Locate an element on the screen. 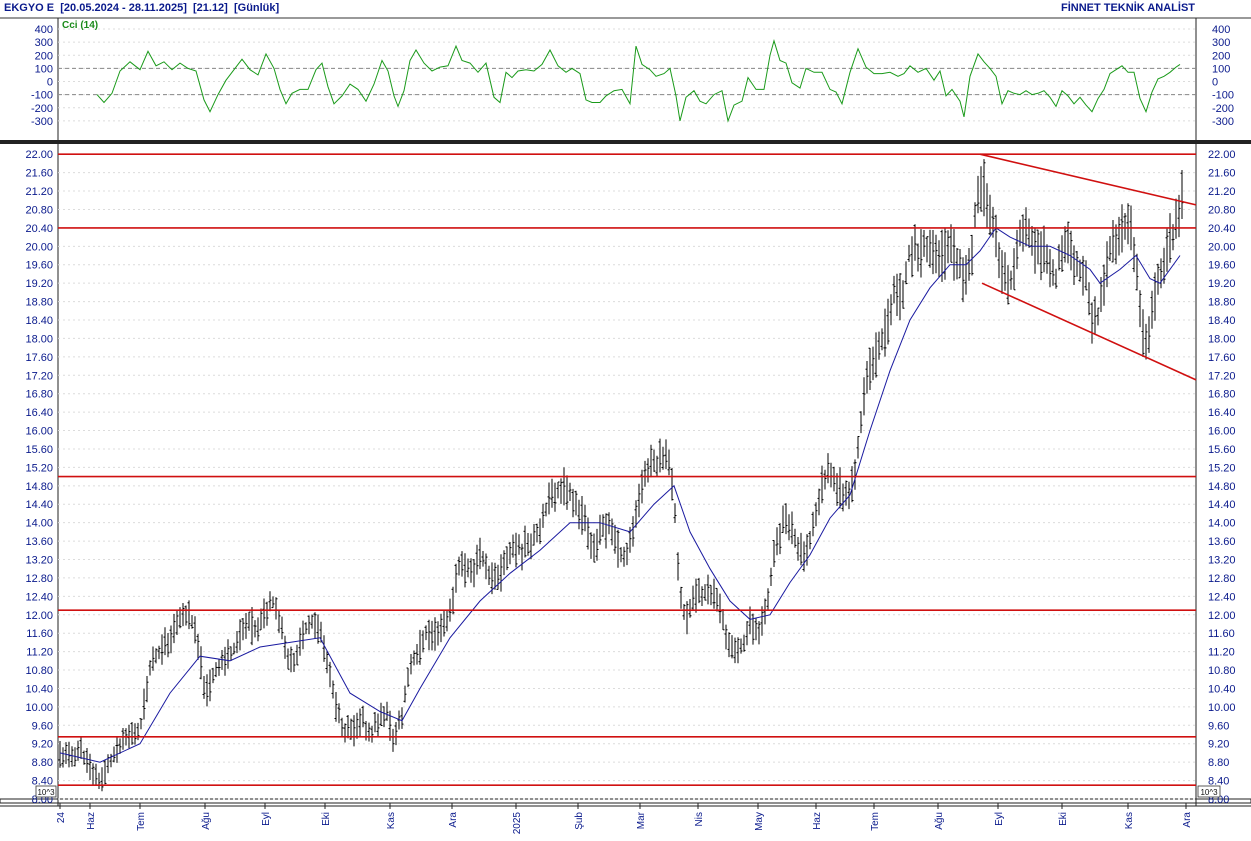  exponent-label-right: 10^3 is located at coordinates (1209, 791).